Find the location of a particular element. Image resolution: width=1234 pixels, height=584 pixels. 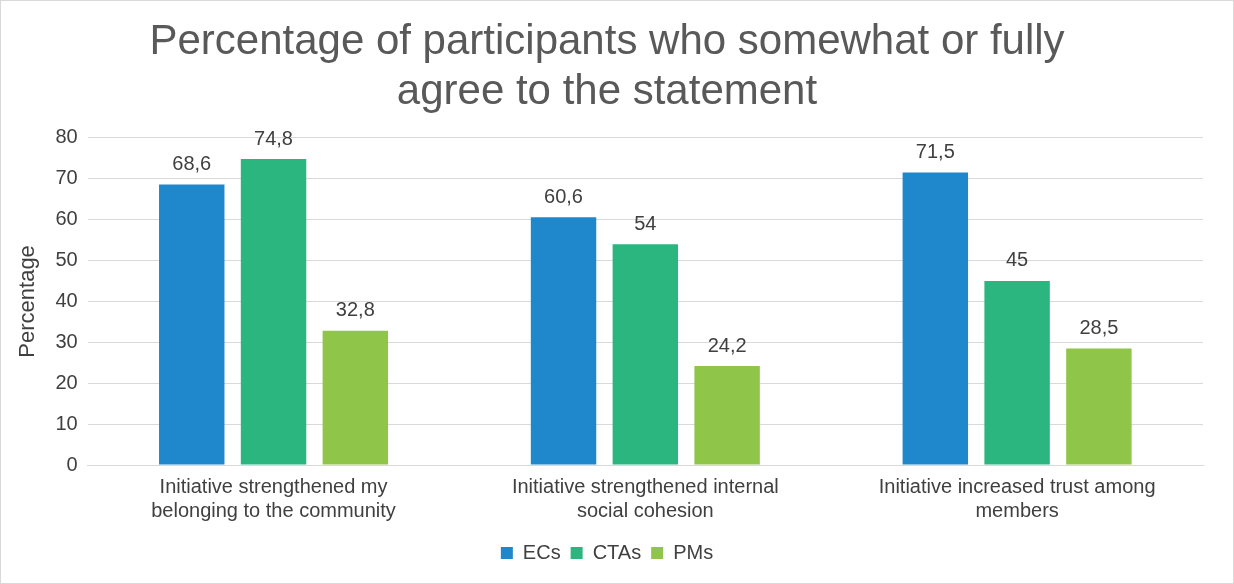

y-tick-label: 10 is located at coordinates (66, 422).